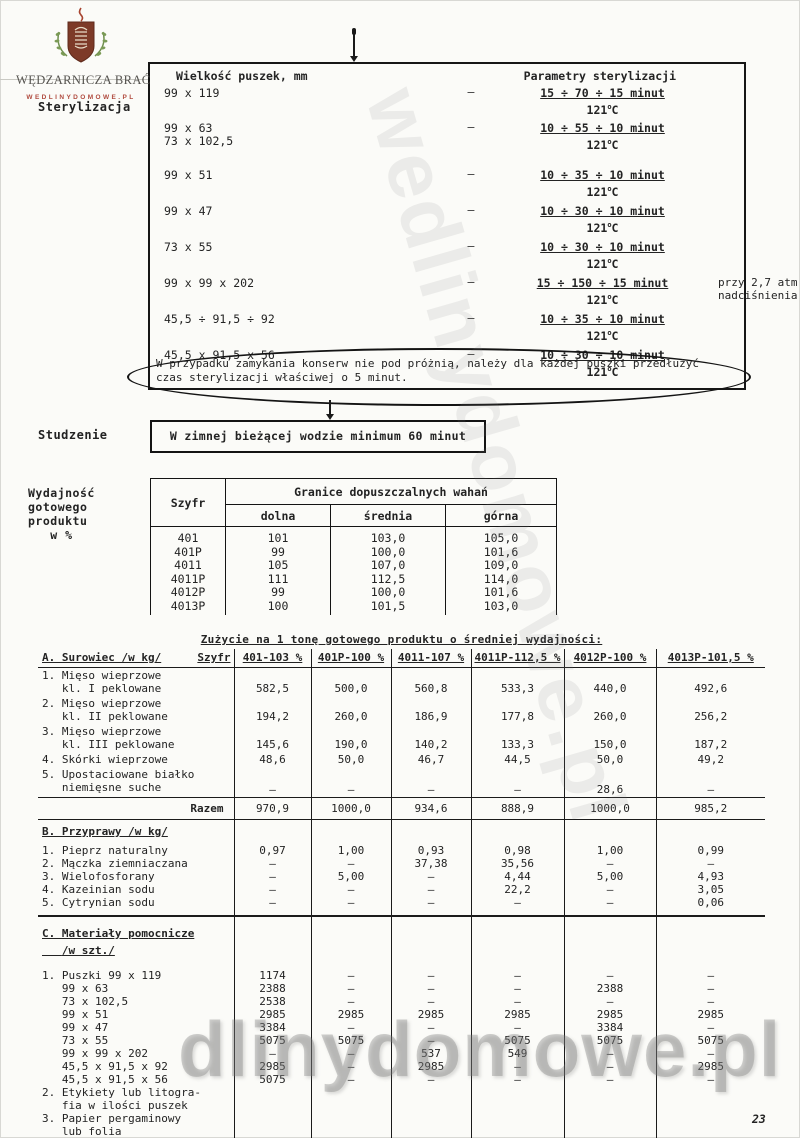 The width and height of the screenshot is (800, 1138). Describe the element at coordinates (278, 572) in the screenshot. I see `yield-dolna-values: 101 99 105 111 99 100` at that location.